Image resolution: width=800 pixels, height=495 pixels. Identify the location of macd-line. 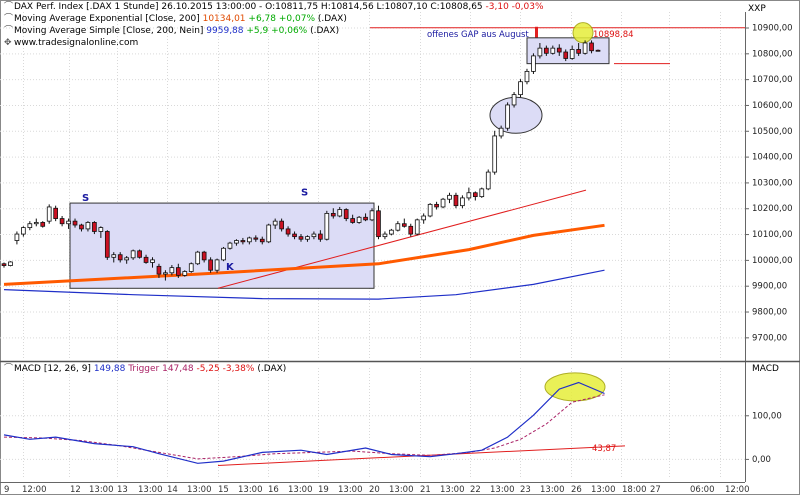
(304, 422).